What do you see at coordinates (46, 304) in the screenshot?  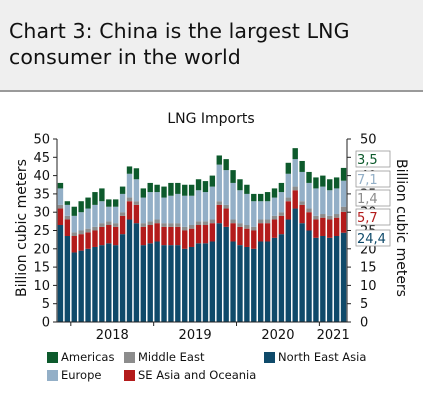 I see `y-tick-label-left: 5` at bounding box center [46, 304].